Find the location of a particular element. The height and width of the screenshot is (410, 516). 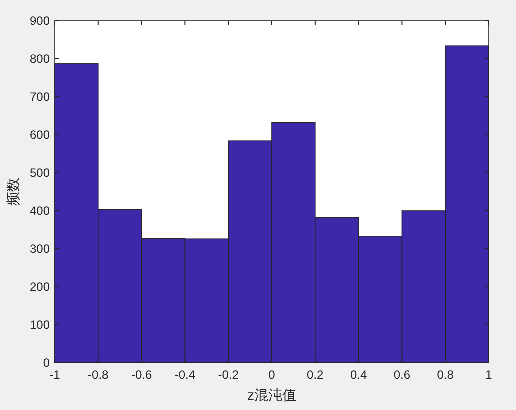

x-tick-label: 0.2 is located at coordinates (315, 375).